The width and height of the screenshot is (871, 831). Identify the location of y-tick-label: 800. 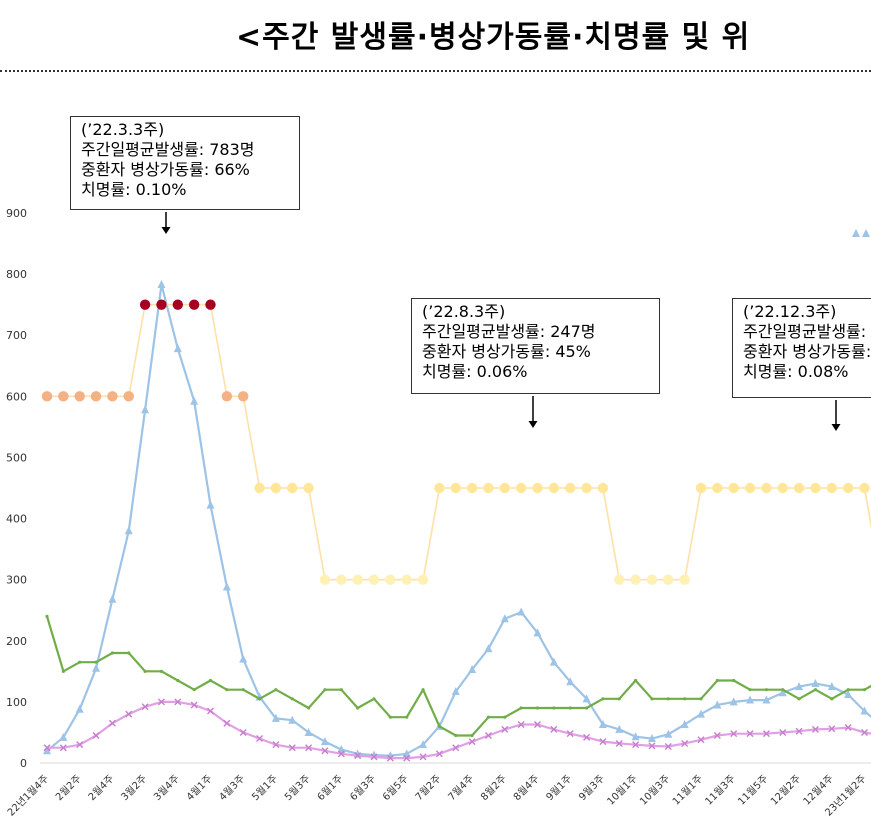
(16, 274).